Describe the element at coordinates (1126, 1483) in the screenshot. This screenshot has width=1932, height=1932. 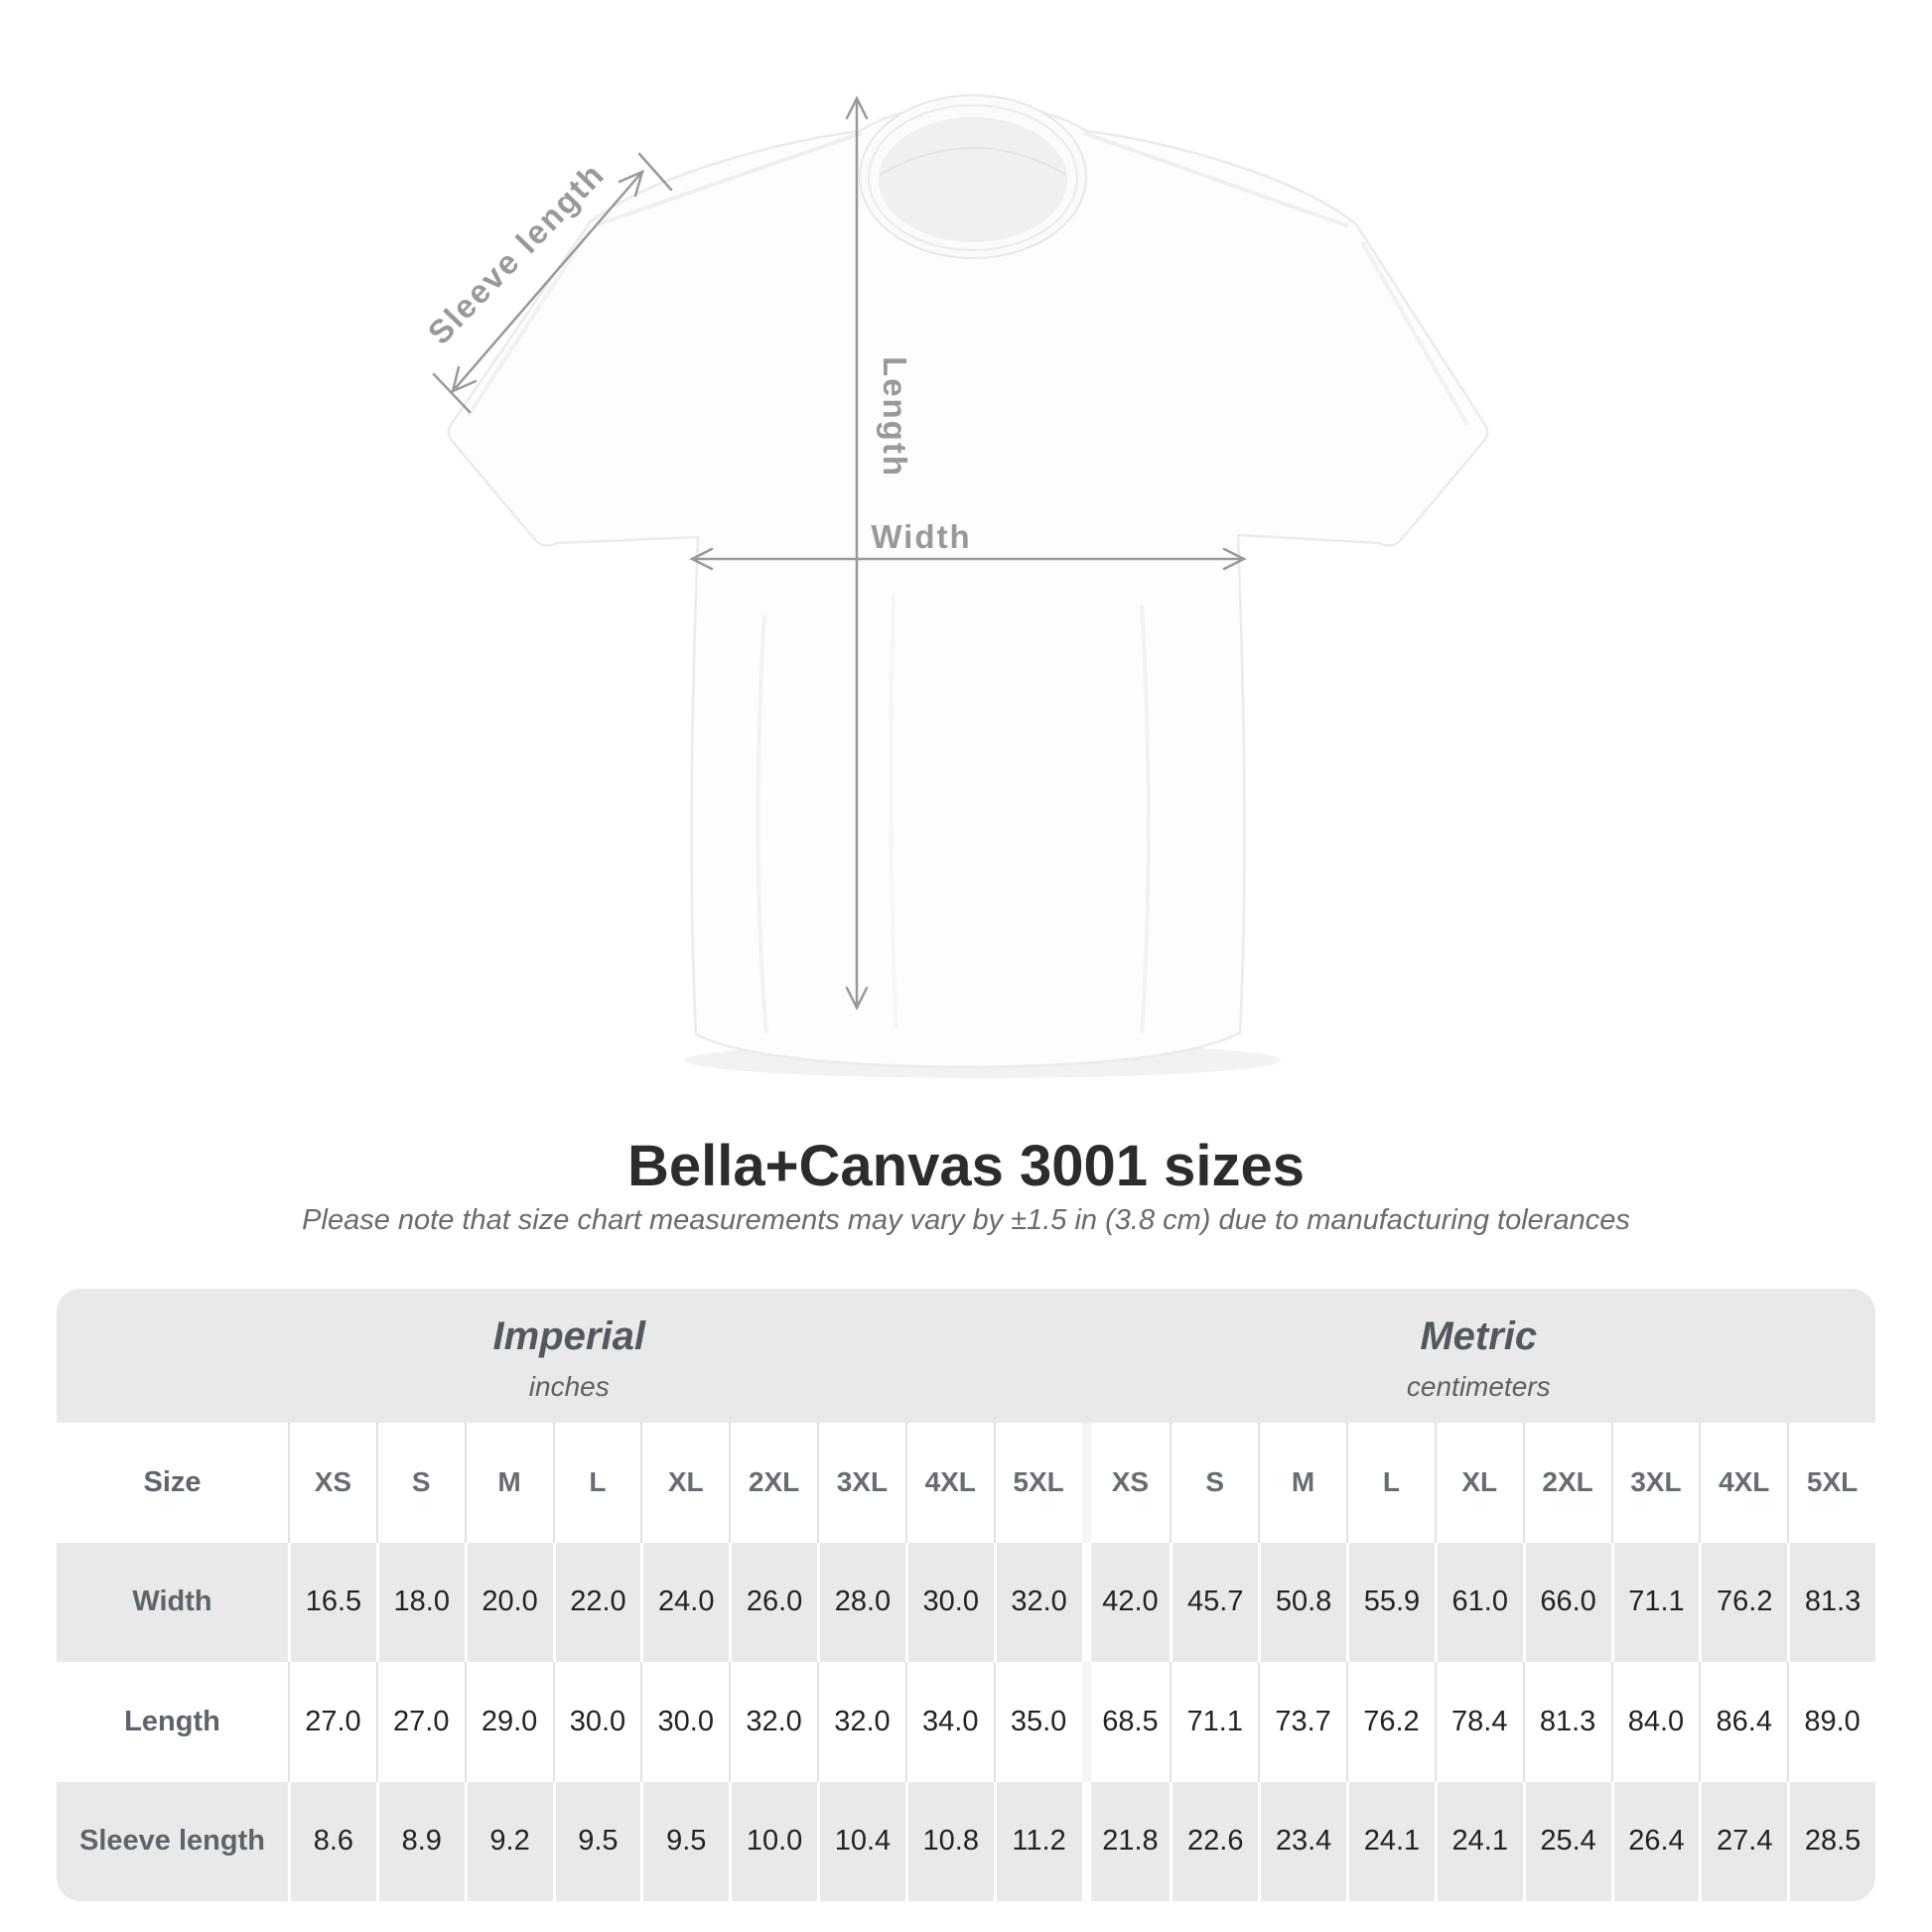
I see `size-col-header-metric-xs: XS` at that location.